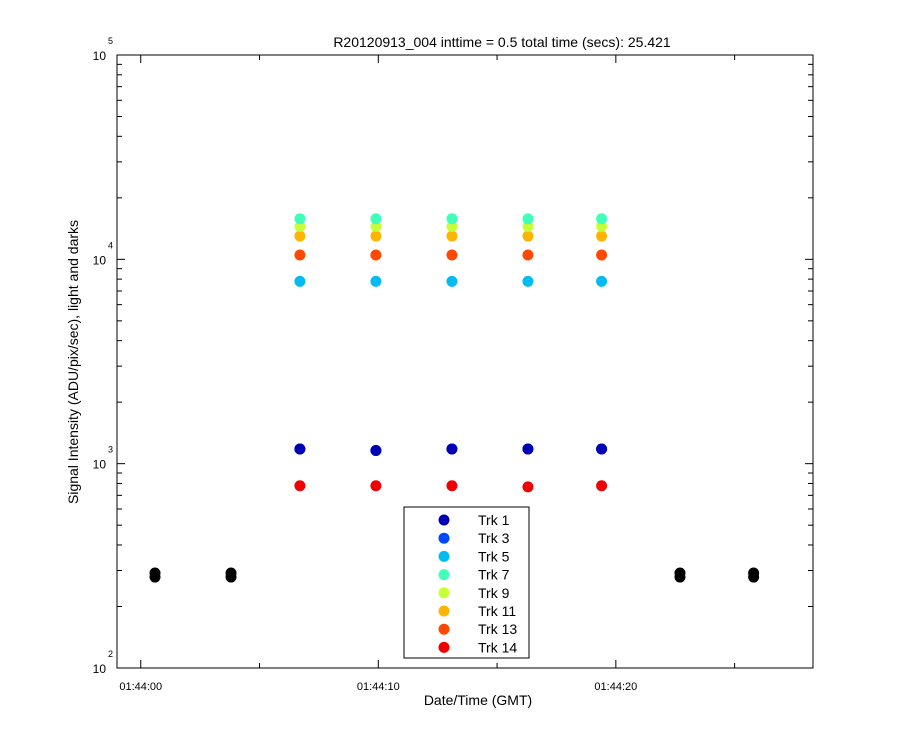 This screenshot has height=750, width=900. I want to click on legend-label: Trk 5, so click(494, 556).